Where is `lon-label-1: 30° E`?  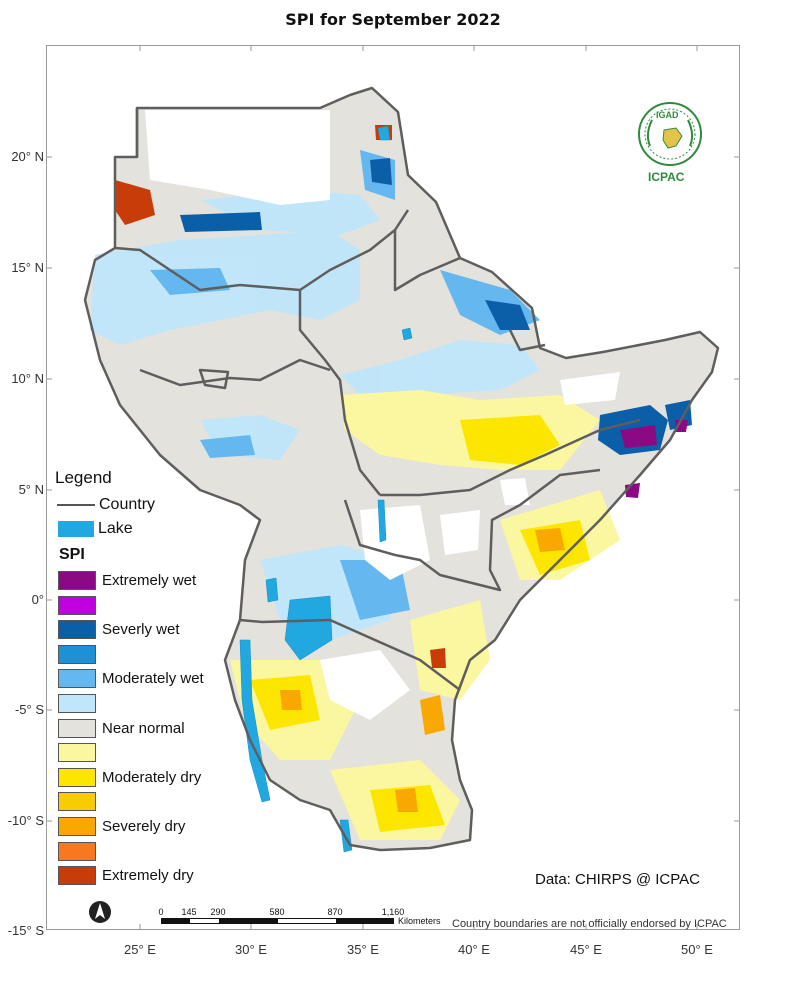 lon-label-1: 30° E is located at coordinates (251, 949).